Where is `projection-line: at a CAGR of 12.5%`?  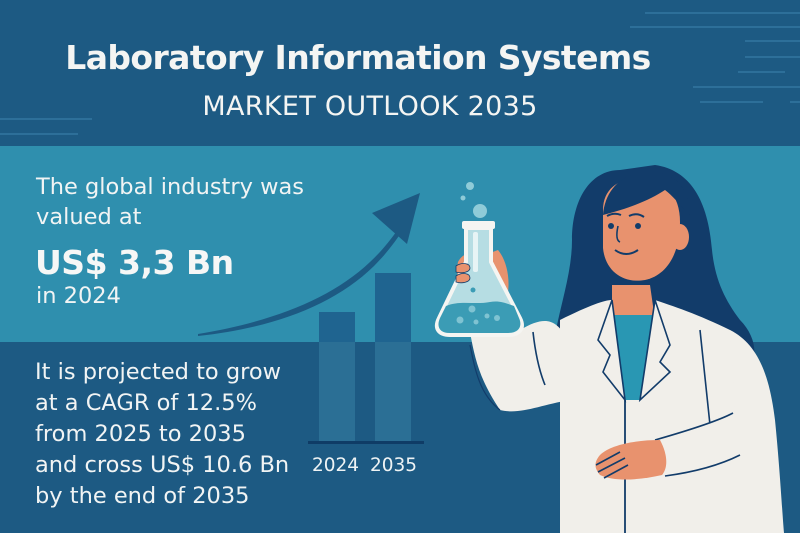
projection-line: at a CAGR of 12.5% is located at coordinates (146, 403).